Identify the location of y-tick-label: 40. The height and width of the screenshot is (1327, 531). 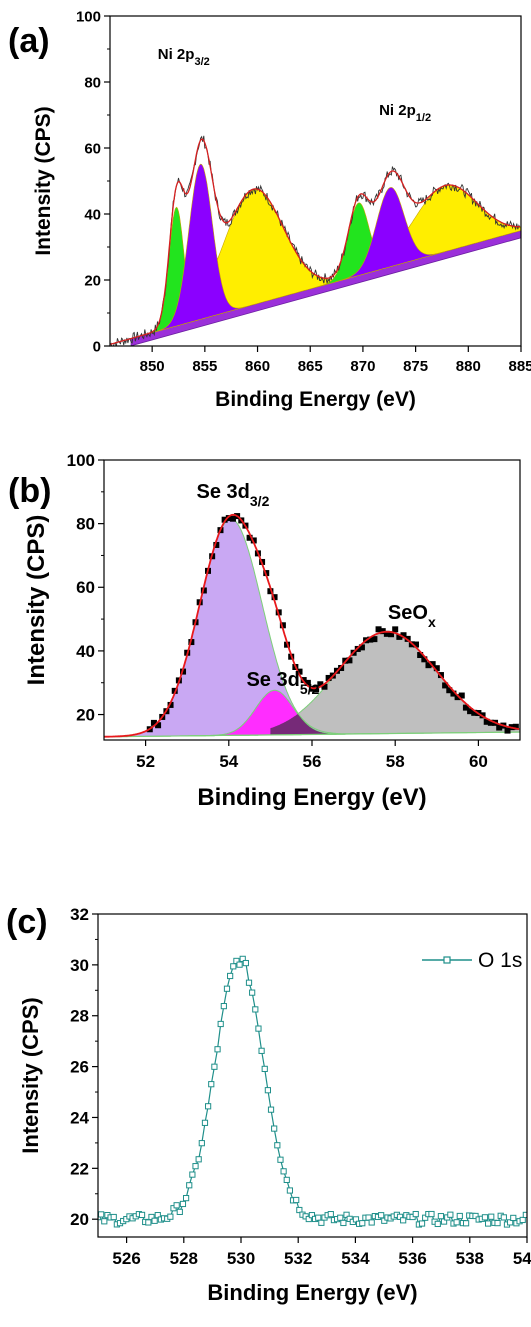
(92, 214).